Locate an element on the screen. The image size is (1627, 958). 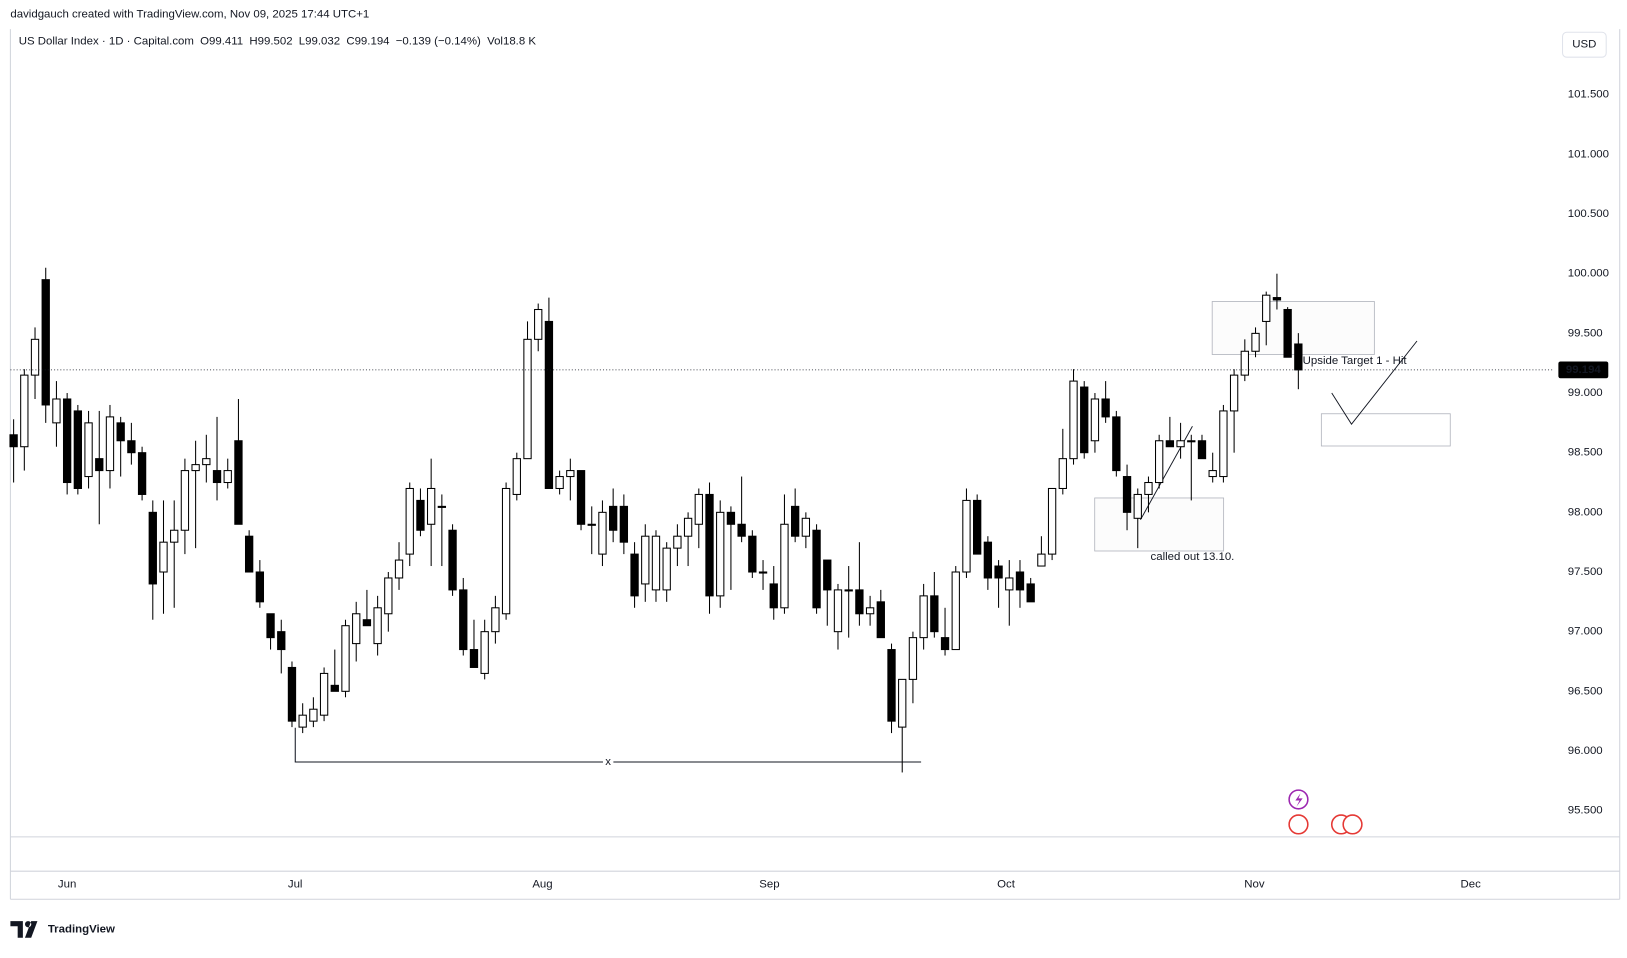
target-box is located at coordinates (1293, 328).